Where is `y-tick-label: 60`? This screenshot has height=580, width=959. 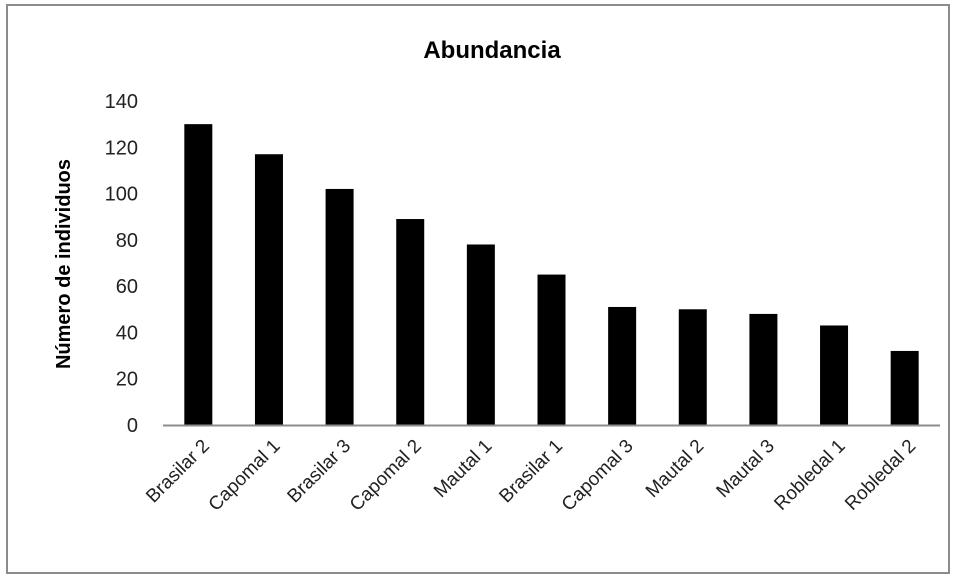 y-tick-label: 60 is located at coordinates (127, 287).